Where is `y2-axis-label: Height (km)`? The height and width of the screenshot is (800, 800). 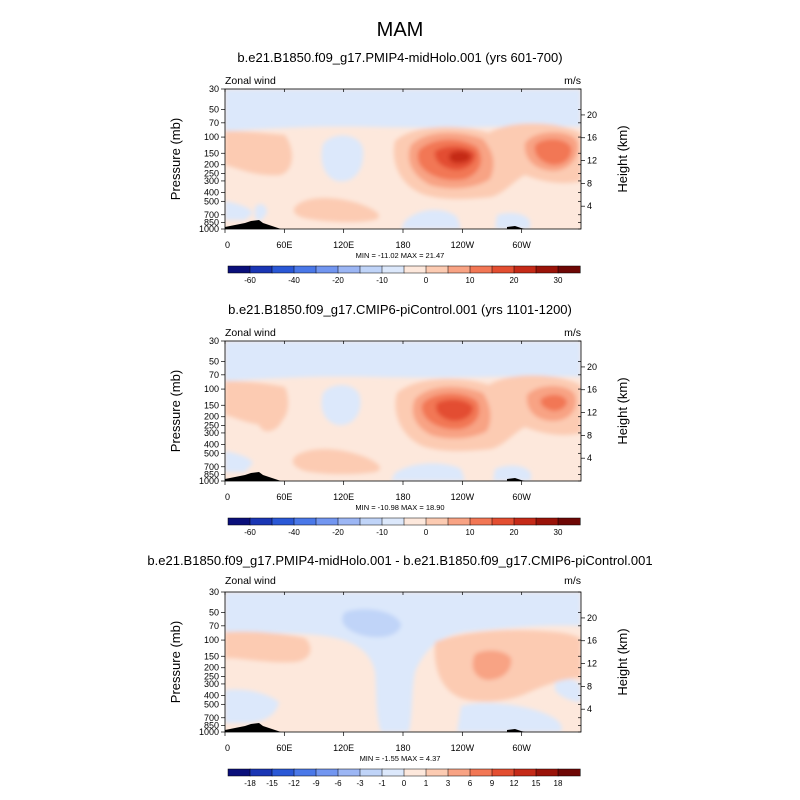
y2-axis-label: Height (km) is located at coordinates (622, 661).